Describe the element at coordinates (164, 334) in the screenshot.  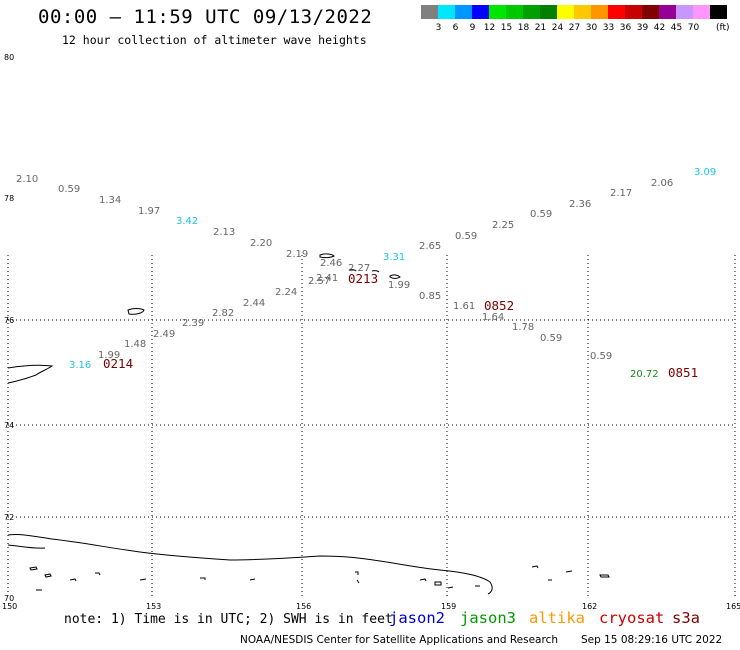
I see `wave-height-label: 2.49` at that location.